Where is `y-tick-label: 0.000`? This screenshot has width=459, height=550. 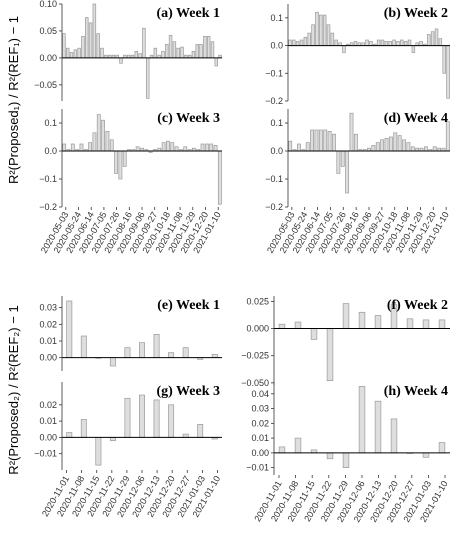
y-tick-label: 0.000 is located at coordinates (257, 329).